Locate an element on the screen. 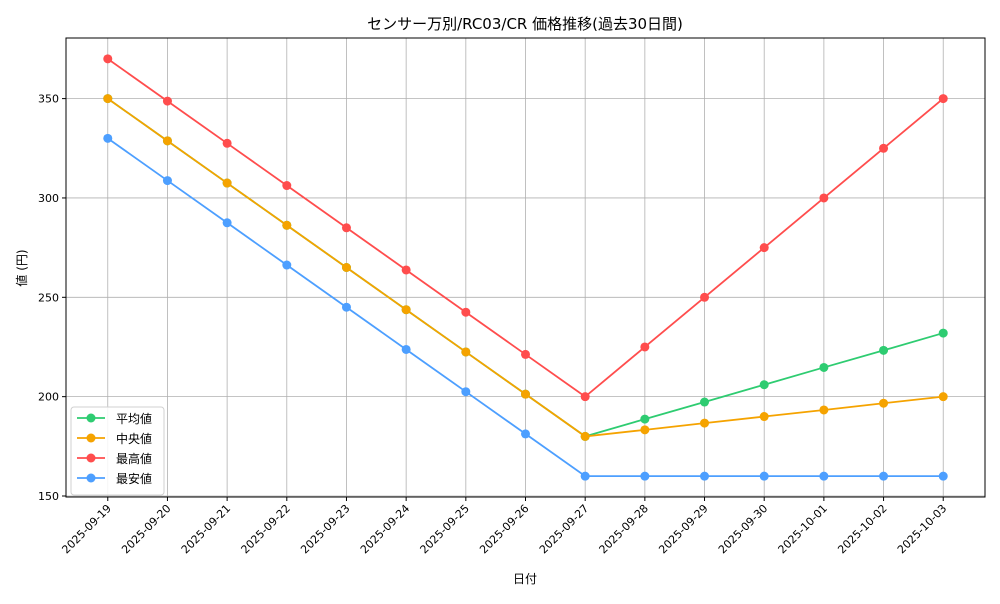  legend-box is located at coordinates (117, 451).